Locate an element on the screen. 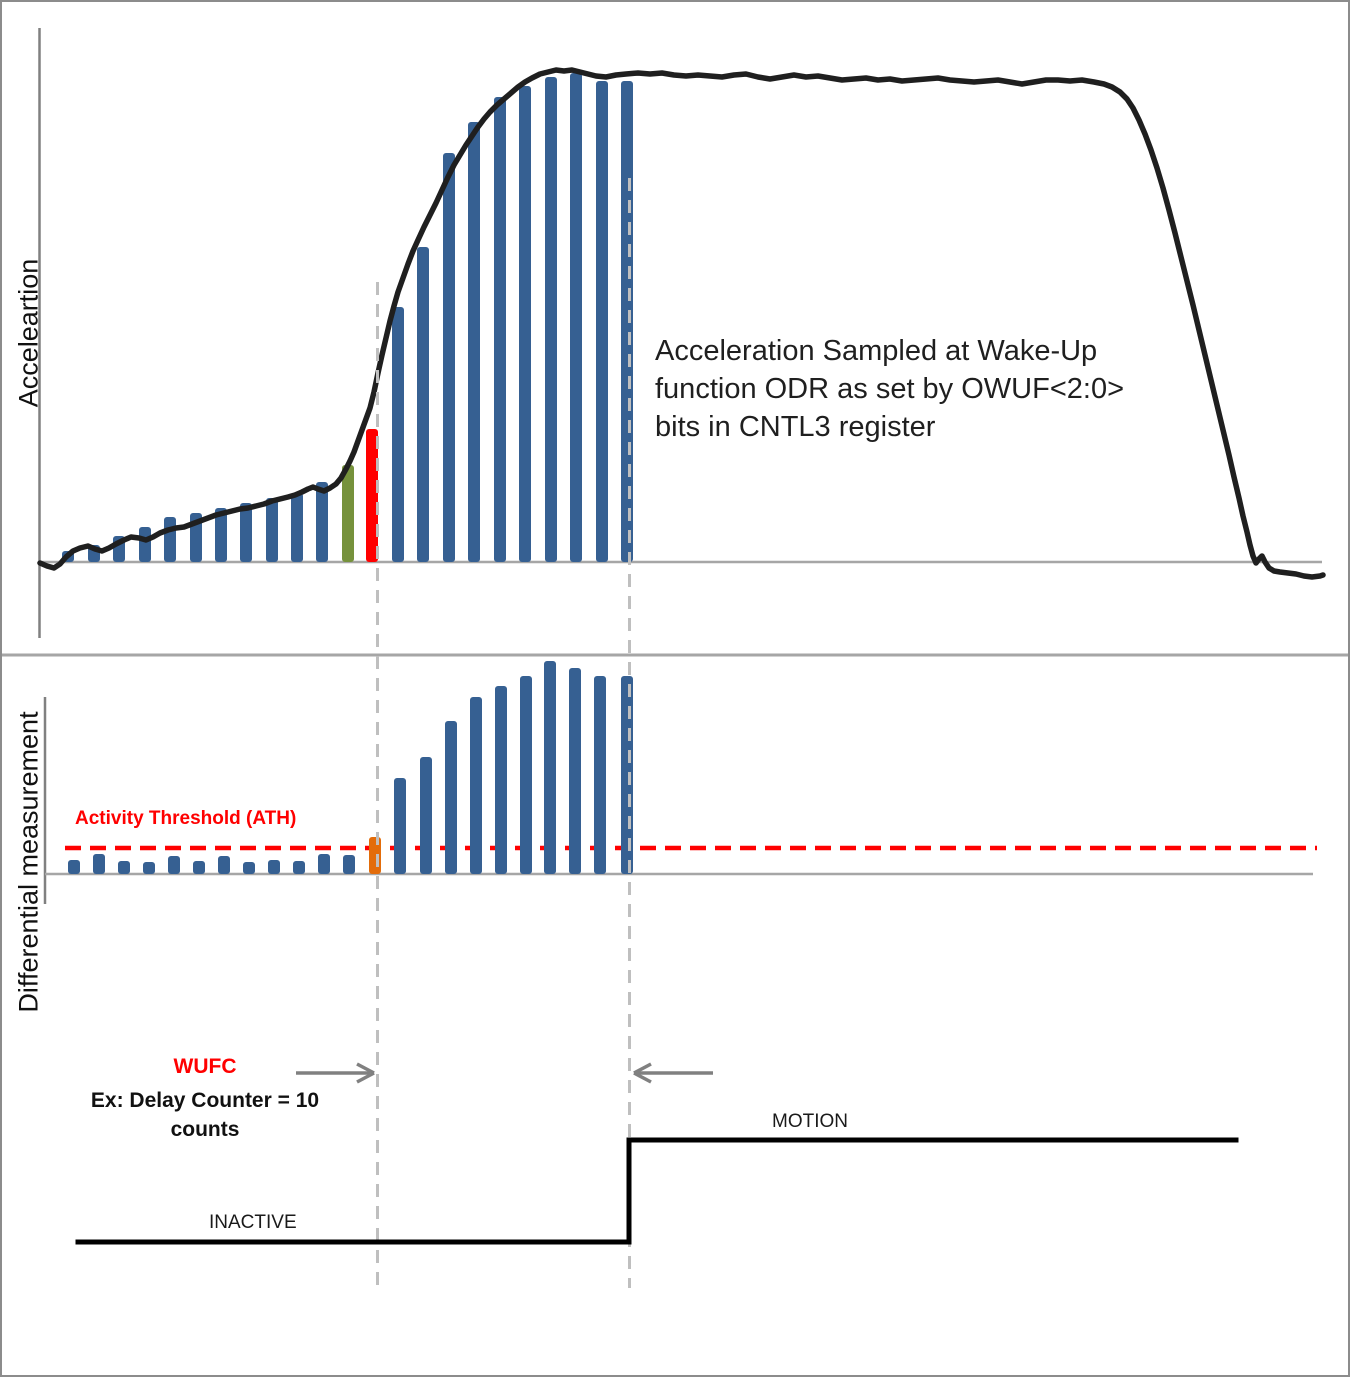 This screenshot has width=1350, height=1377. delay-counter-label: Ex: Delay Counter = 10 counts is located at coordinates (205, 1115).